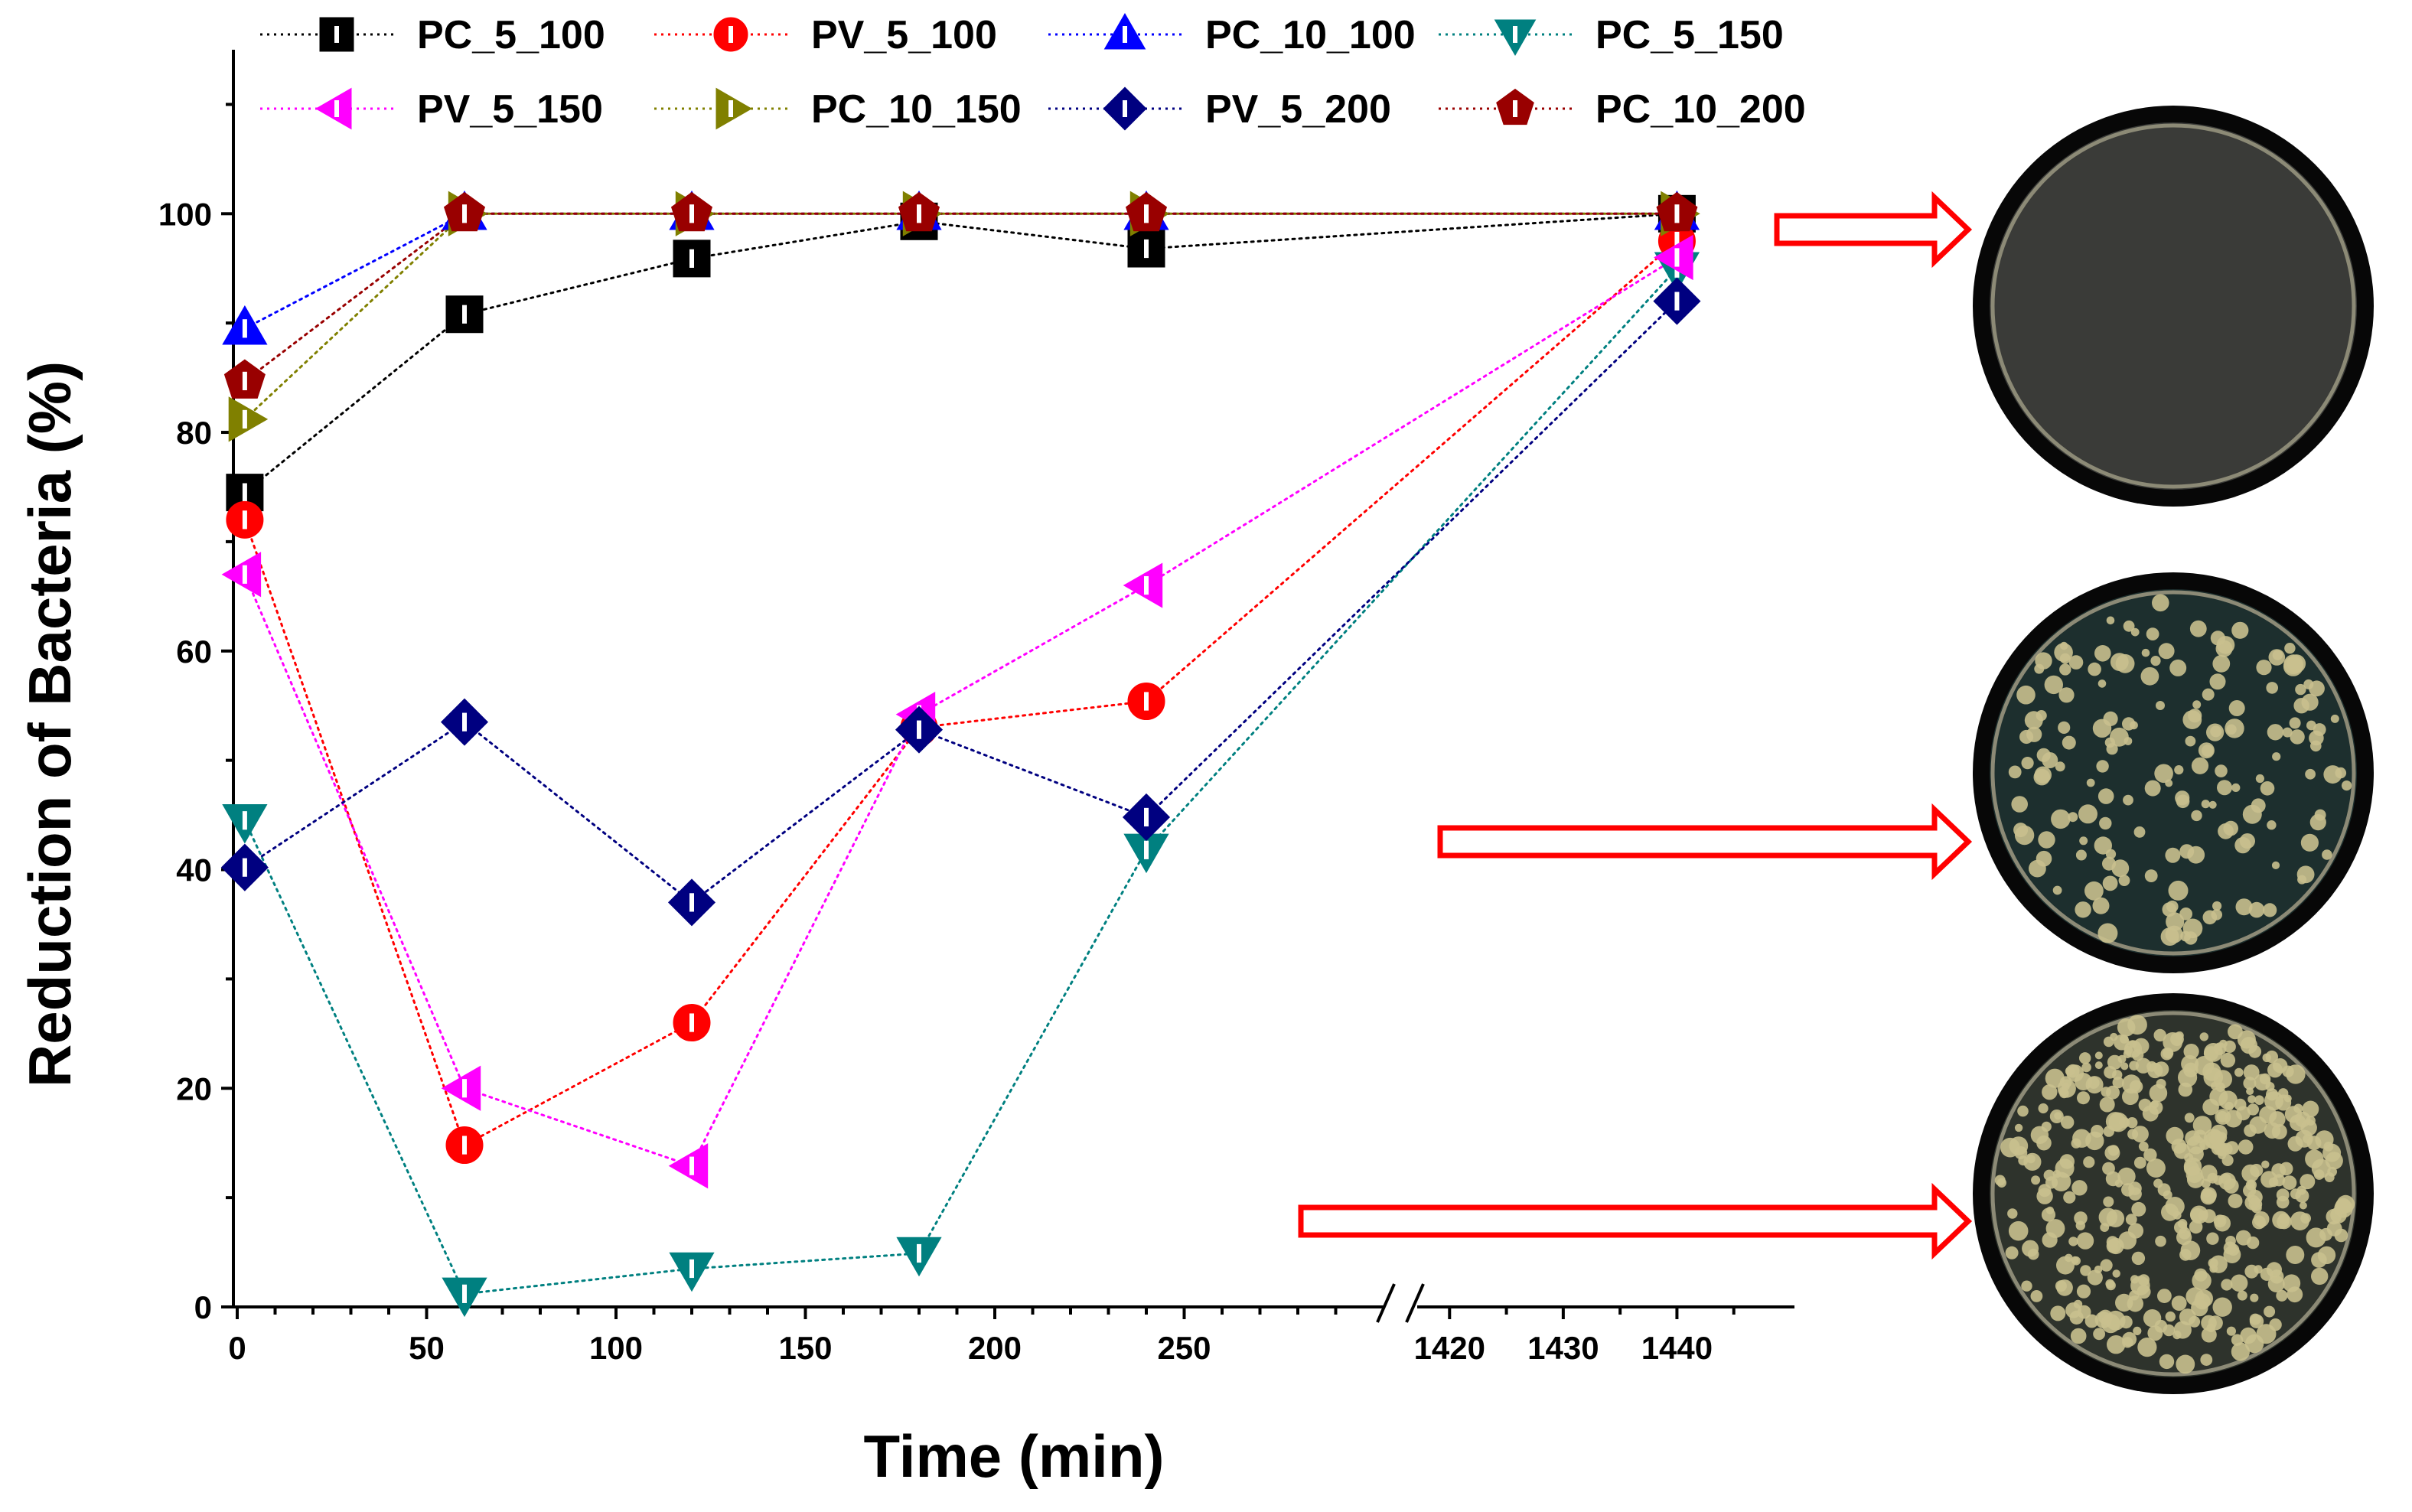 The image size is (2412, 1512). What do you see at coordinates (432, 109) in the screenshot?
I see `legend-item: PV_5_150` at bounding box center [432, 109].